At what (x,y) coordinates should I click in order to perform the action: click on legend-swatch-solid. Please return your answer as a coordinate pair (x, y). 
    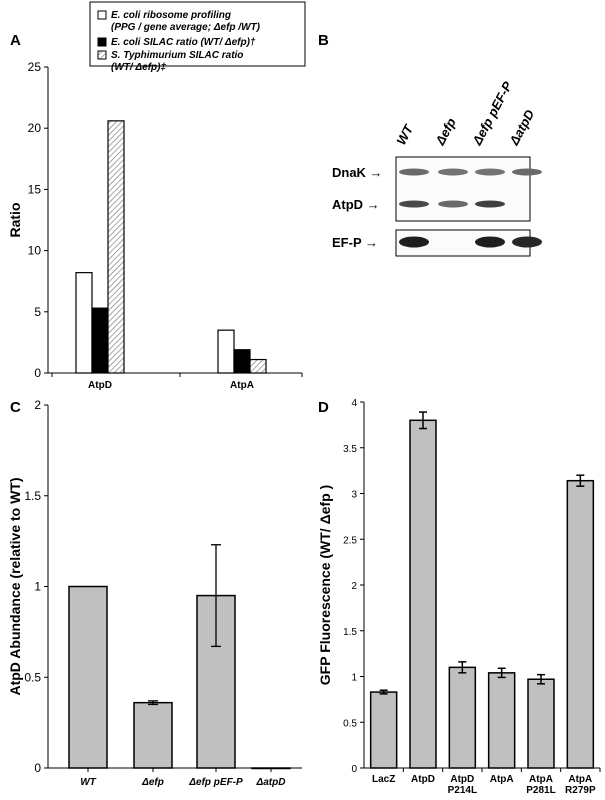
    Looking at the image, I should click on (102, 42).